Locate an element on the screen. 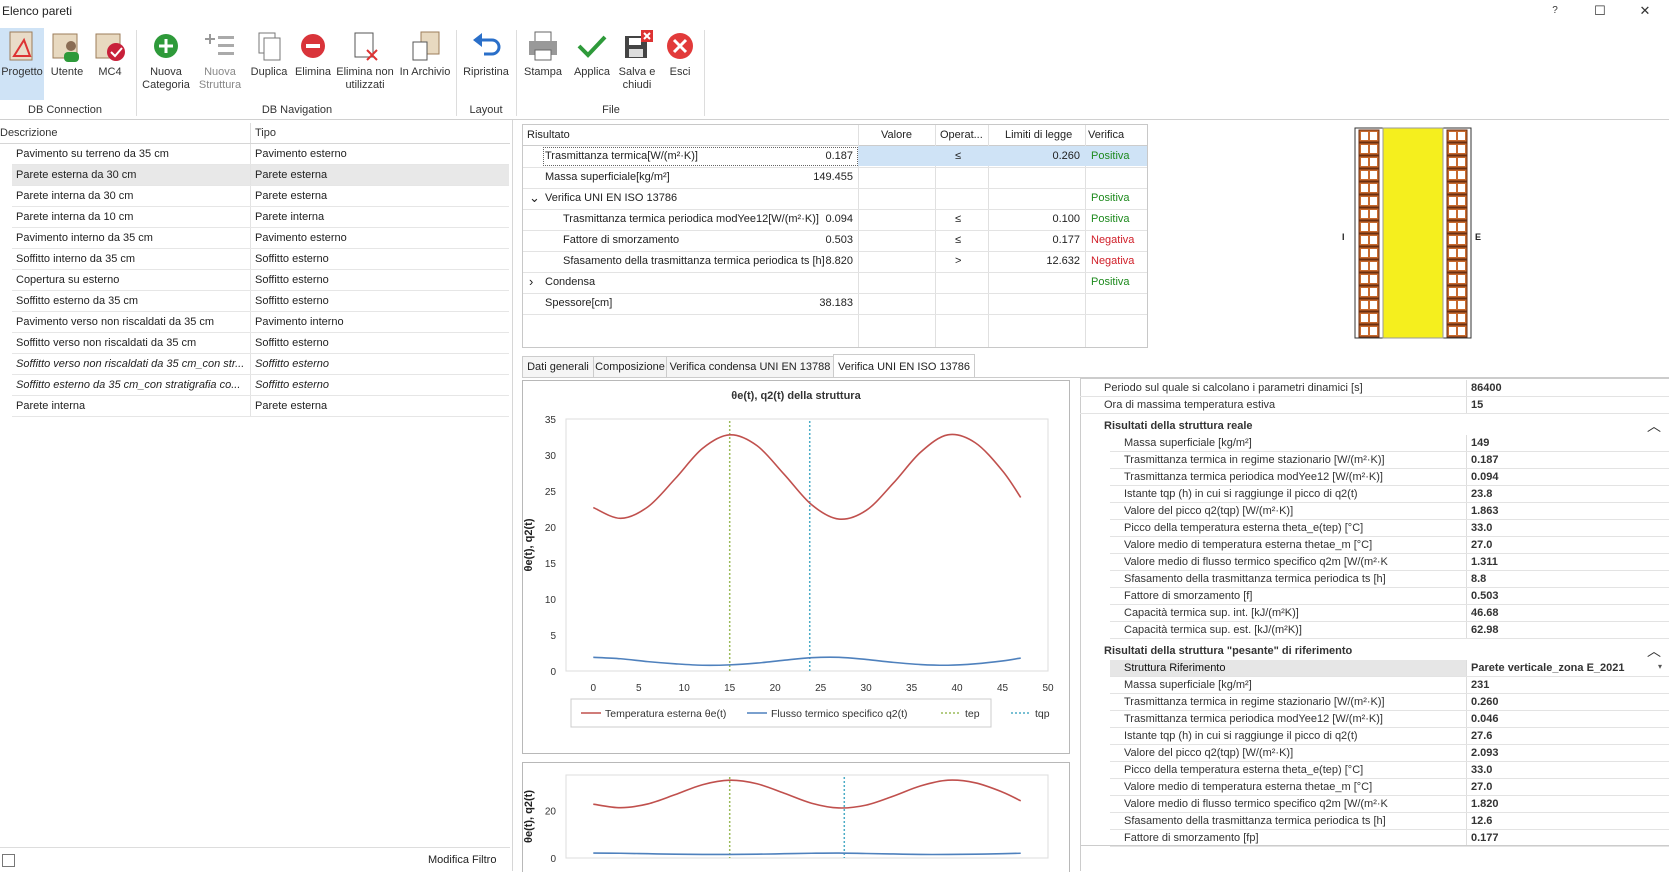 The height and width of the screenshot is (875, 1669). tab-composizione: Composizione is located at coordinates (630, 366).